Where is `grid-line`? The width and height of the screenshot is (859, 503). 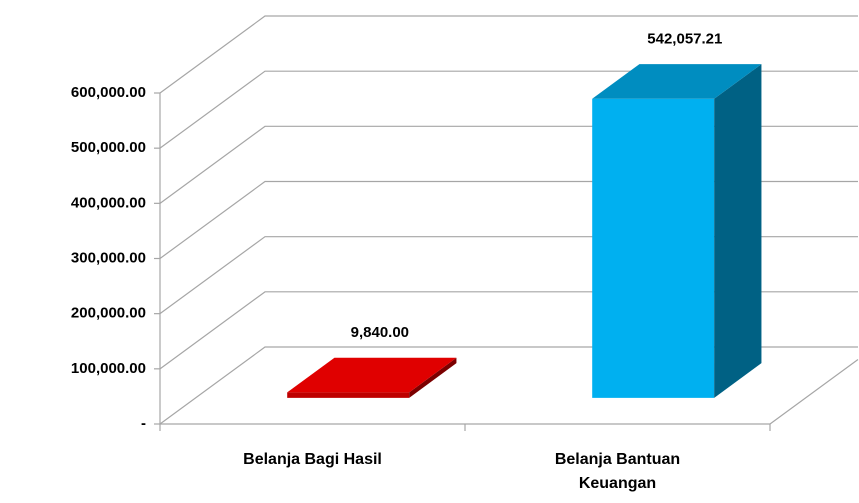 grid-line is located at coordinates (508, 54).